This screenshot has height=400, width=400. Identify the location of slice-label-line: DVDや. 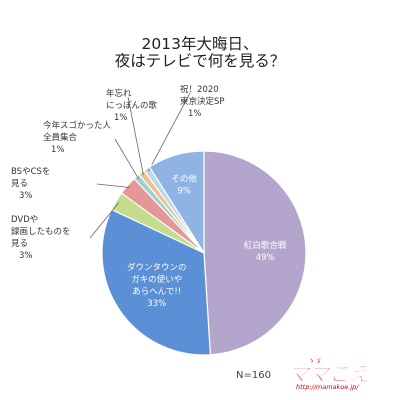
(24, 220).